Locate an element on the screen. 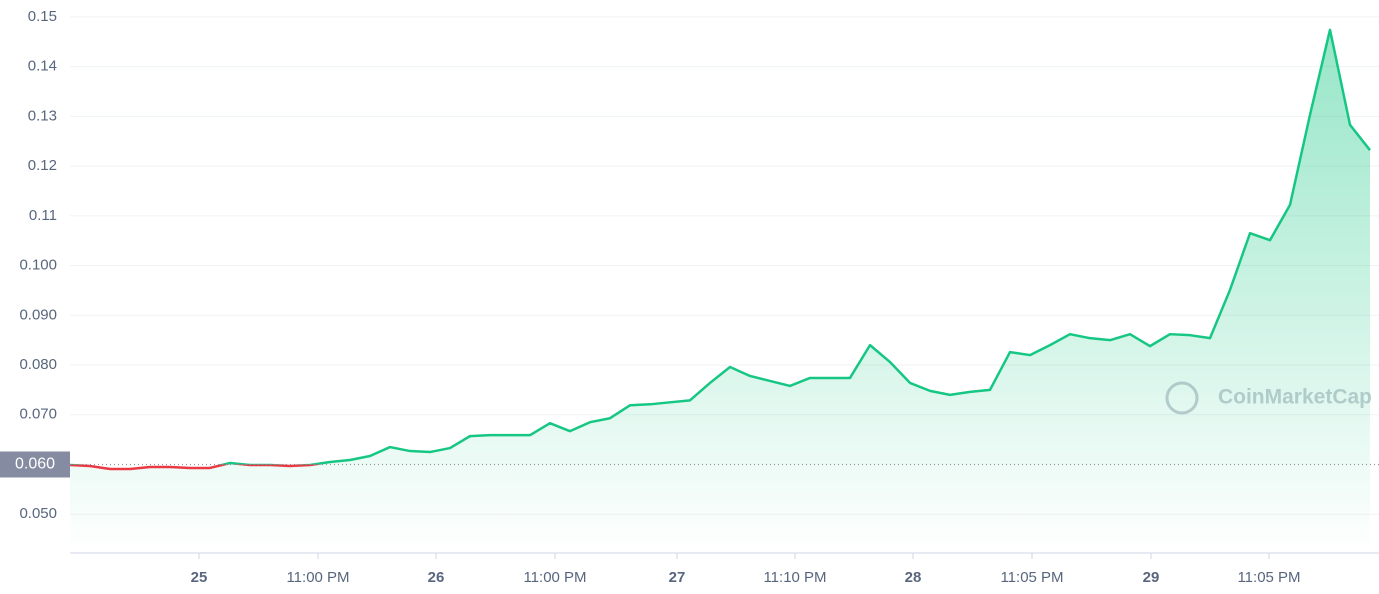 Image resolution: width=1379 pixels, height=594 pixels. reference-label: 0.060 is located at coordinates (35, 464).